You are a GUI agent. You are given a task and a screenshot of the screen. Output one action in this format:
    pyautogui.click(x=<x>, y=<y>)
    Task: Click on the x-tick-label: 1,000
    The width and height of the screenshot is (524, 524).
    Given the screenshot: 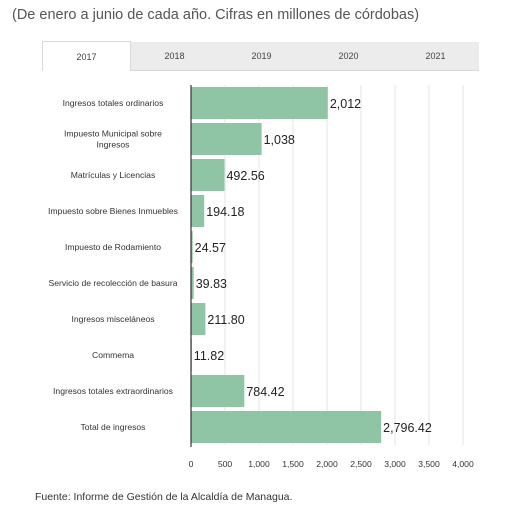 What is the action you would take?
    pyautogui.click(x=259, y=464)
    